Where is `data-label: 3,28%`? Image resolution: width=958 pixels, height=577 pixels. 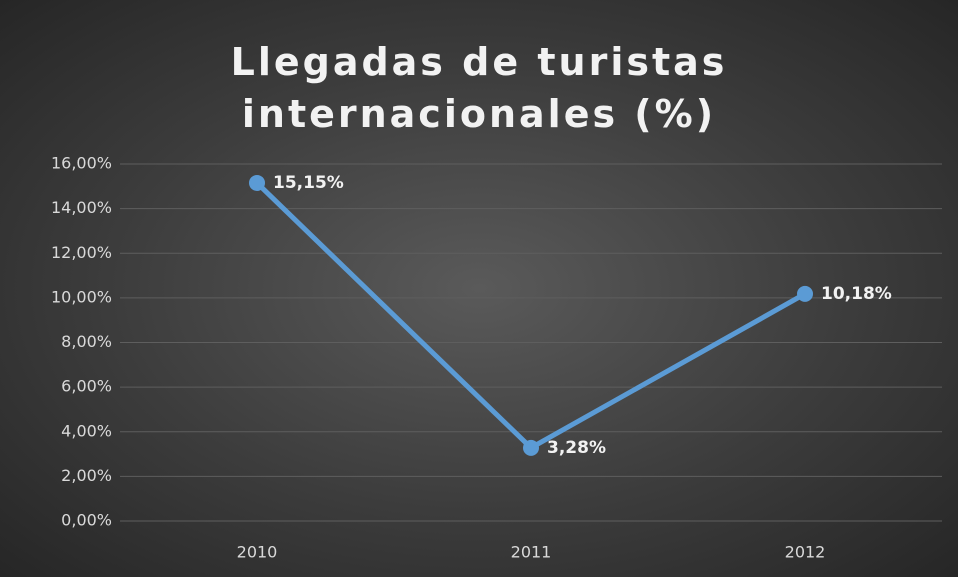 data-label: 3,28% is located at coordinates (576, 448).